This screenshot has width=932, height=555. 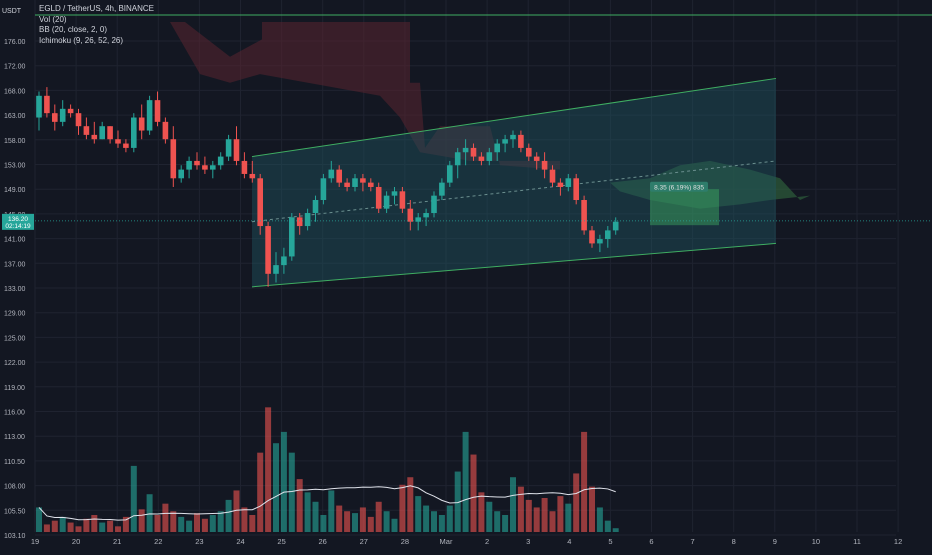 What do you see at coordinates (15, 91) in the screenshot?
I see `price-tick-label: 168.00` at bounding box center [15, 91].